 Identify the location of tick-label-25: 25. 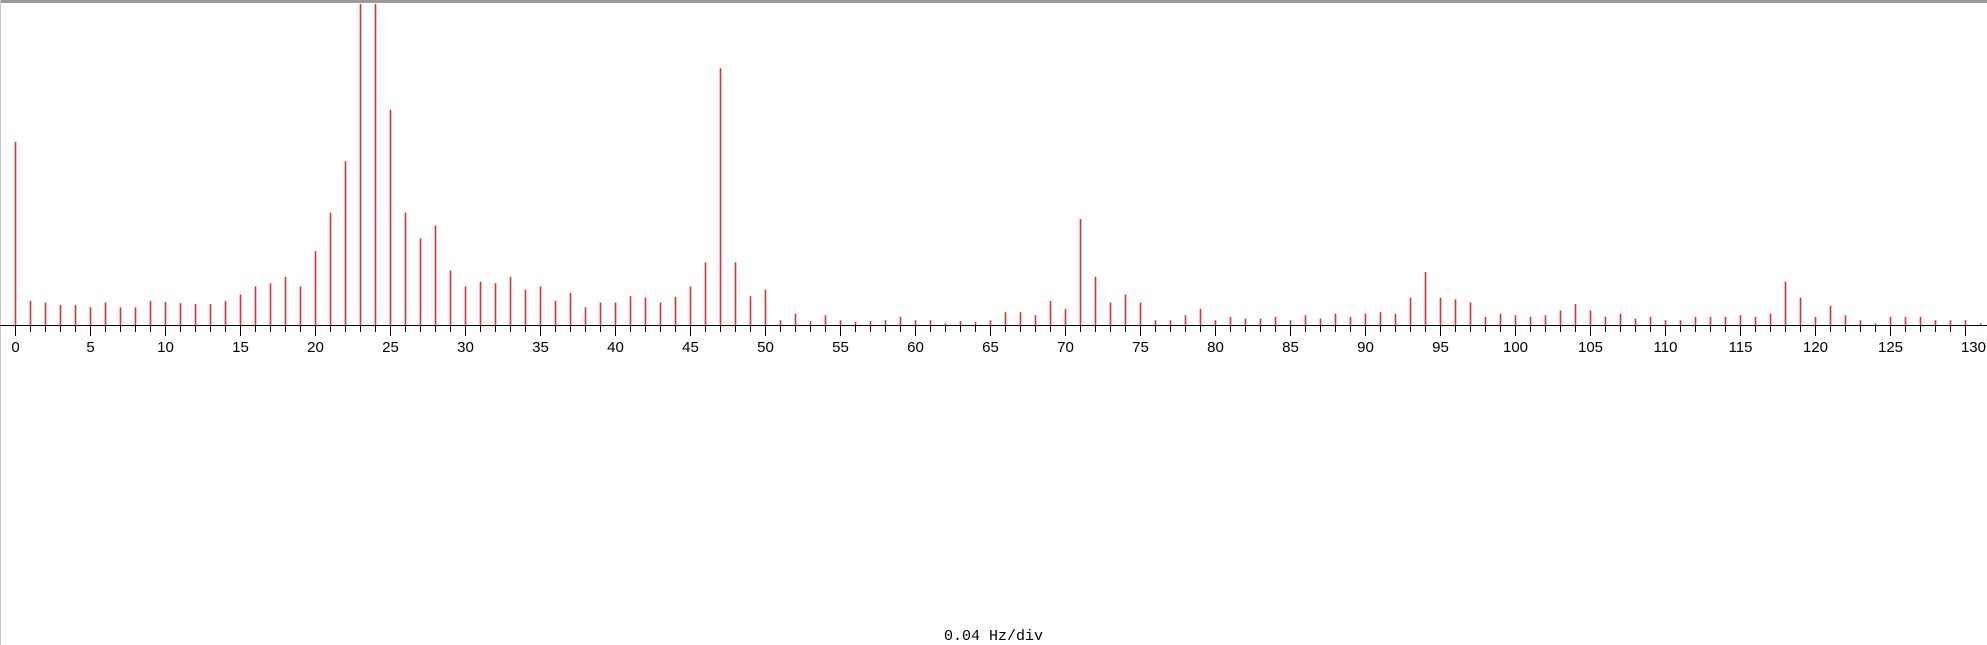
(390, 347).